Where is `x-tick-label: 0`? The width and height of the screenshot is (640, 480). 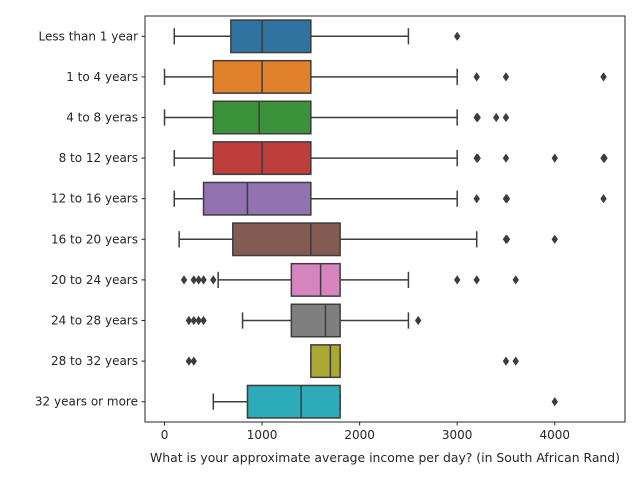 x-tick-label: 0 is located at coordinates (165, 435).